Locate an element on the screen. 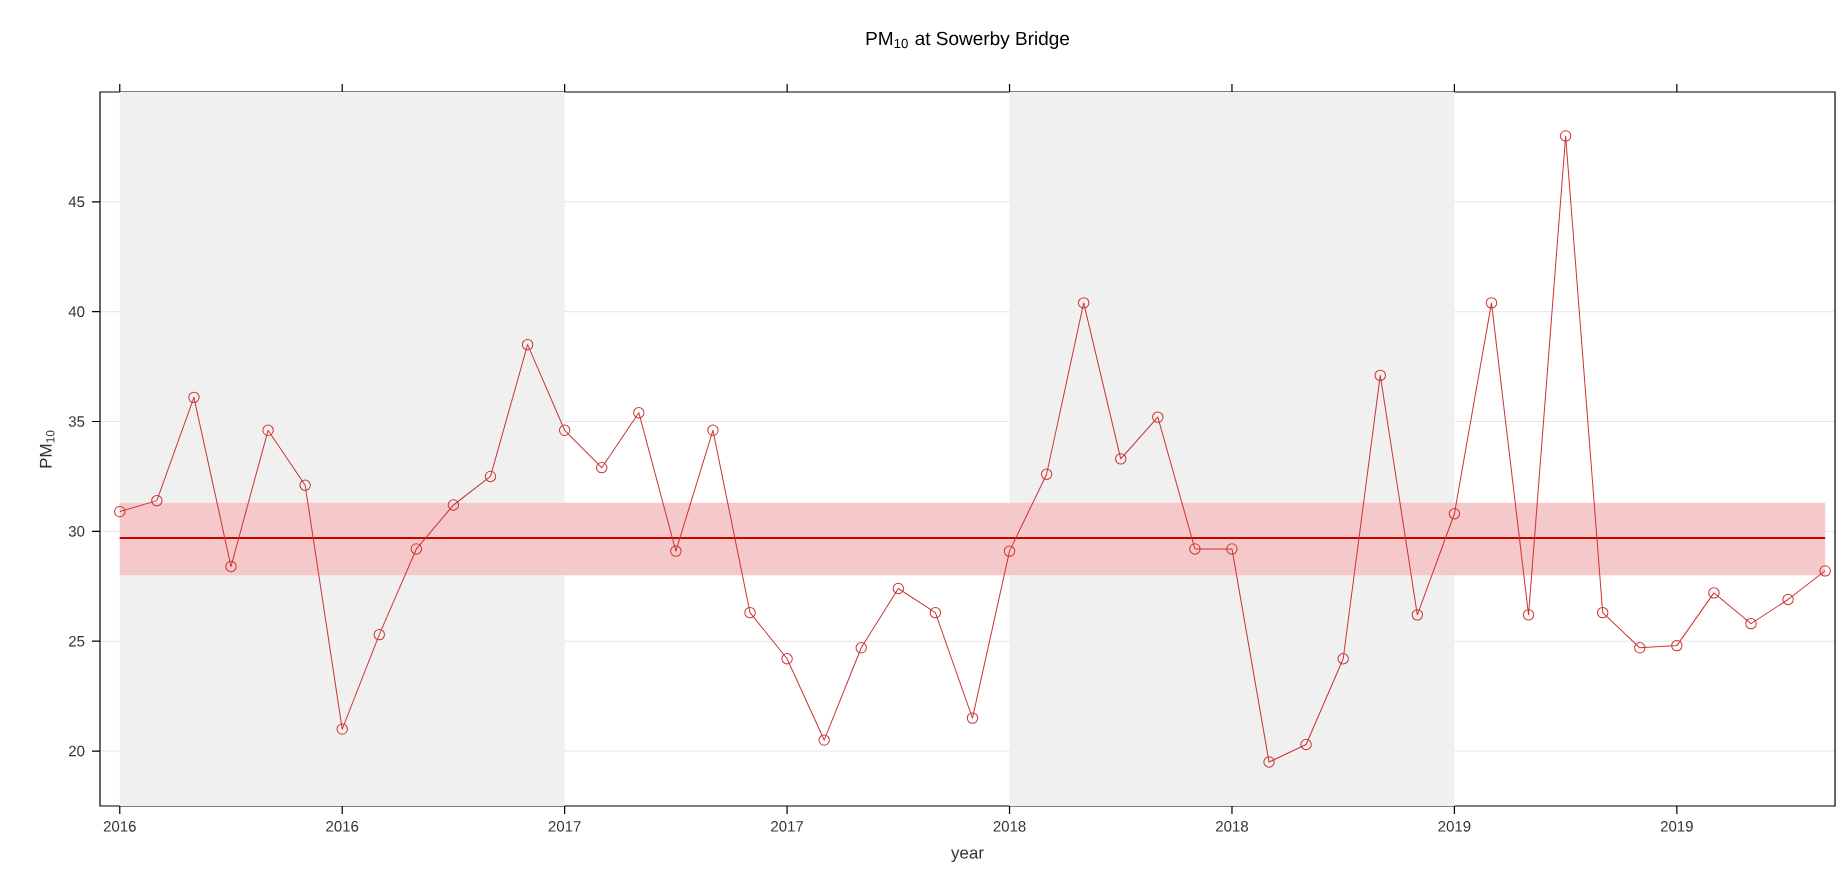 The height and width of the screenshot is (886, 1836). x-axis-title: year is located at coordinates (967, 856).